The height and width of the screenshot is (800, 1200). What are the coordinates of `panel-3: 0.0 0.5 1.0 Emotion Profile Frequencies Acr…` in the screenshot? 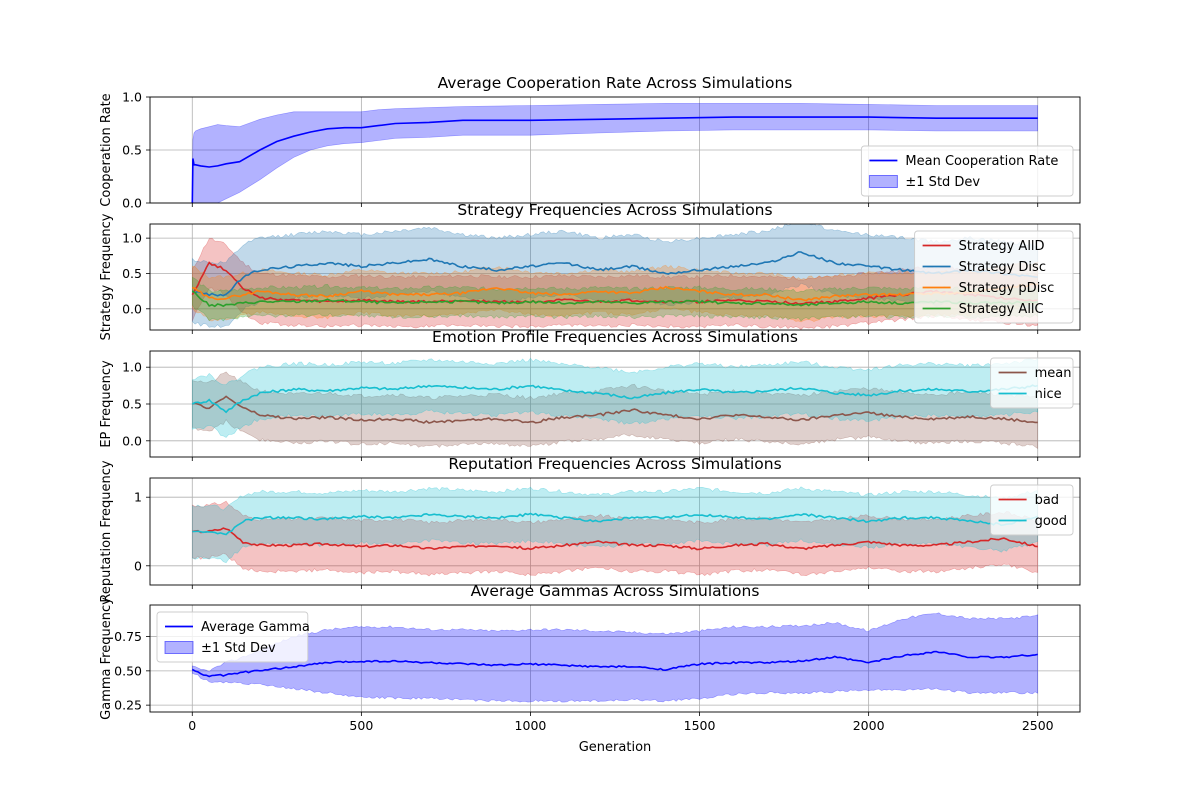 It's located at (590, 394).